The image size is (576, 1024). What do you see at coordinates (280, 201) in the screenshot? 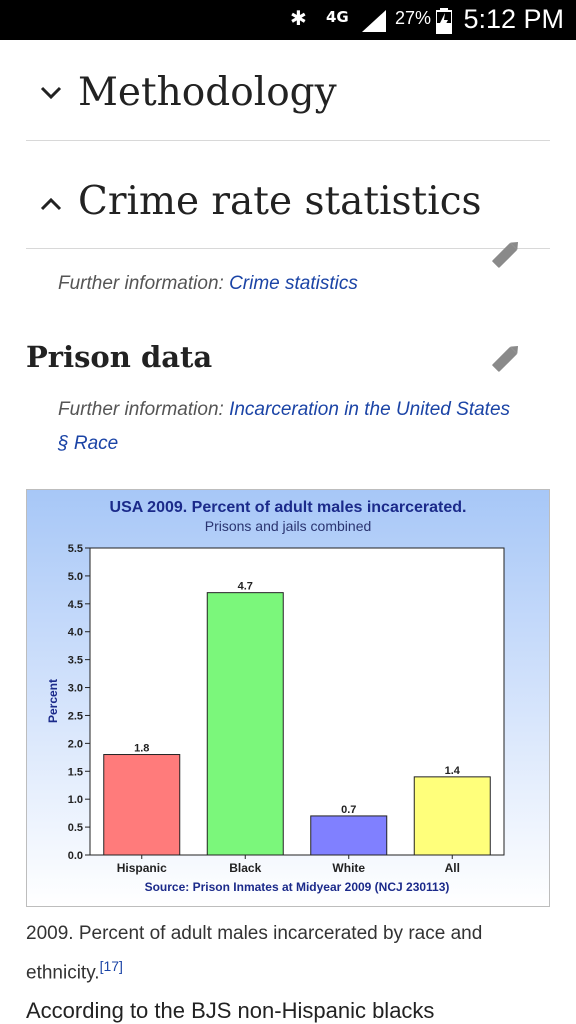
I see `section-title: Crime rate statistics` at bounding box center [280, 201].